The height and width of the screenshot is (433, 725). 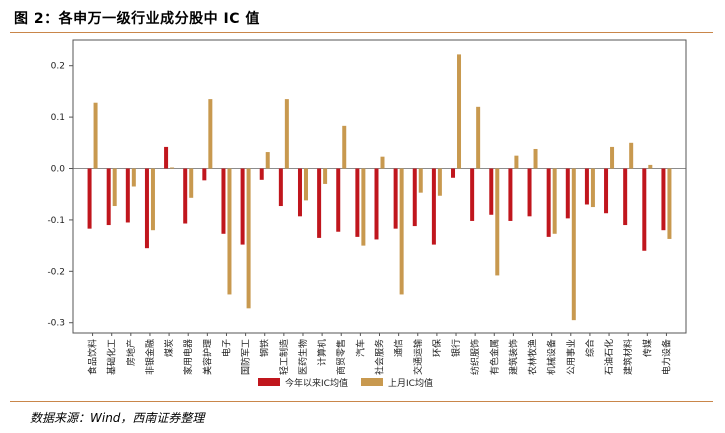 I want to click on x-category-label: 食品饮料, so click(x=93, y=357).